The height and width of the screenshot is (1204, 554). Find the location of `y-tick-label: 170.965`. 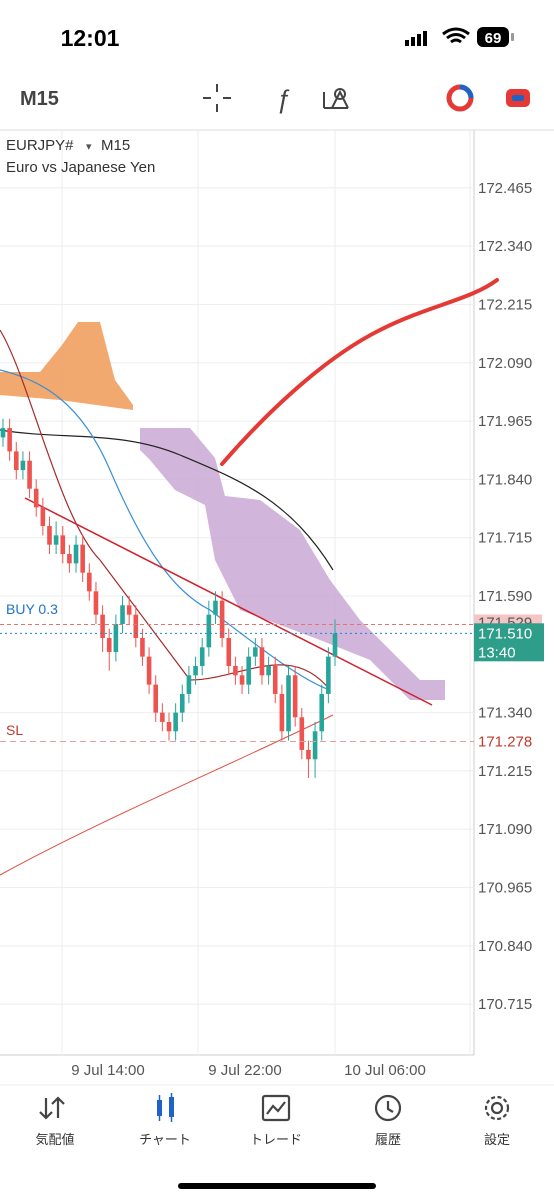

y-tick-label: 170.965 is located at coordinates (505, 888).